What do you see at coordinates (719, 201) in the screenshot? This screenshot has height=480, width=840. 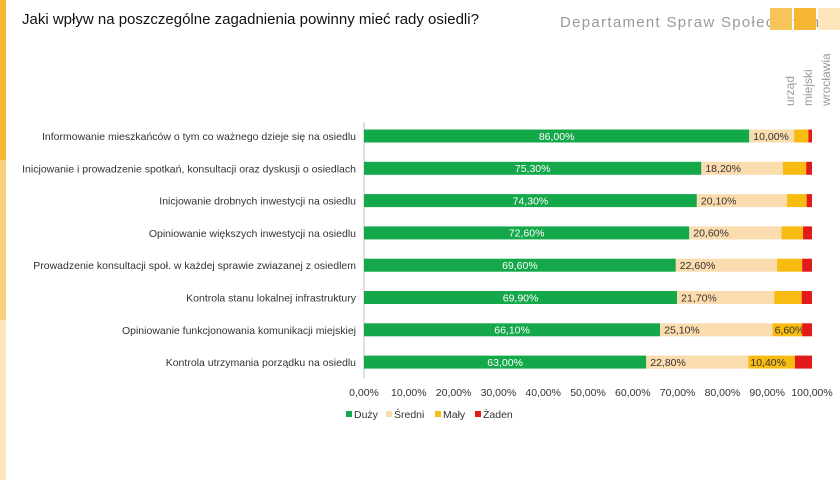 I see `data-label: 20,10%` at bounding box center [719, 201].